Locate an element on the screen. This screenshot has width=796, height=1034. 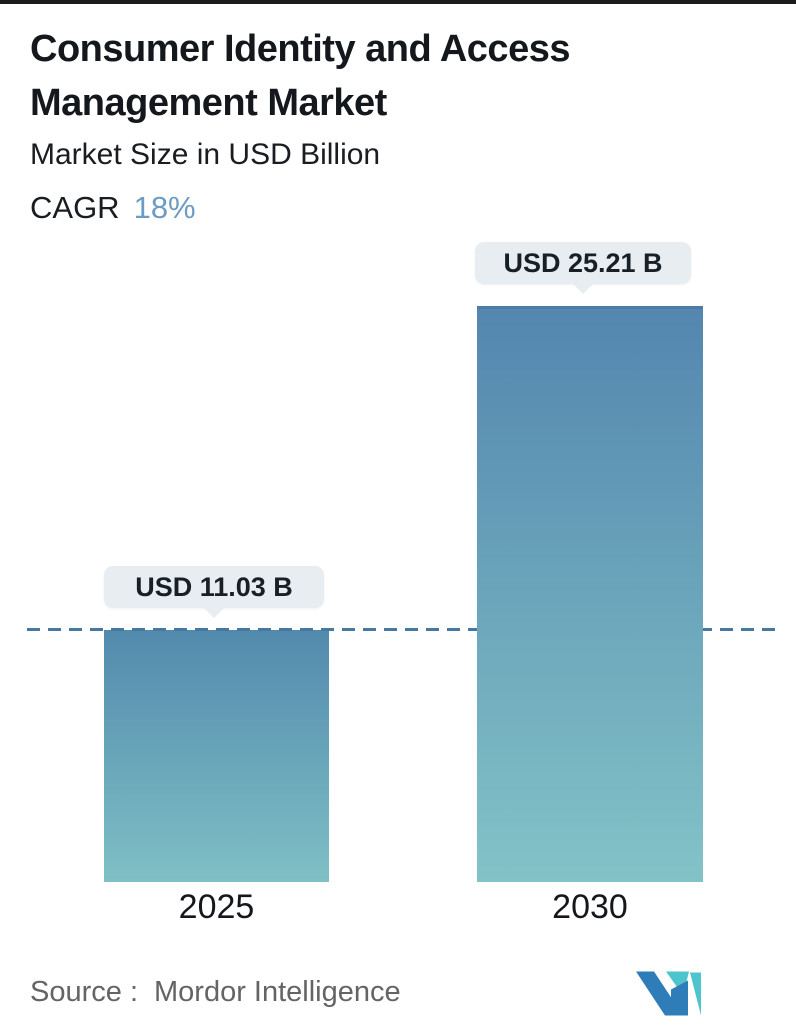
source-attribution: Source : Mordor Intelligence is located at coordinates (215, 992).